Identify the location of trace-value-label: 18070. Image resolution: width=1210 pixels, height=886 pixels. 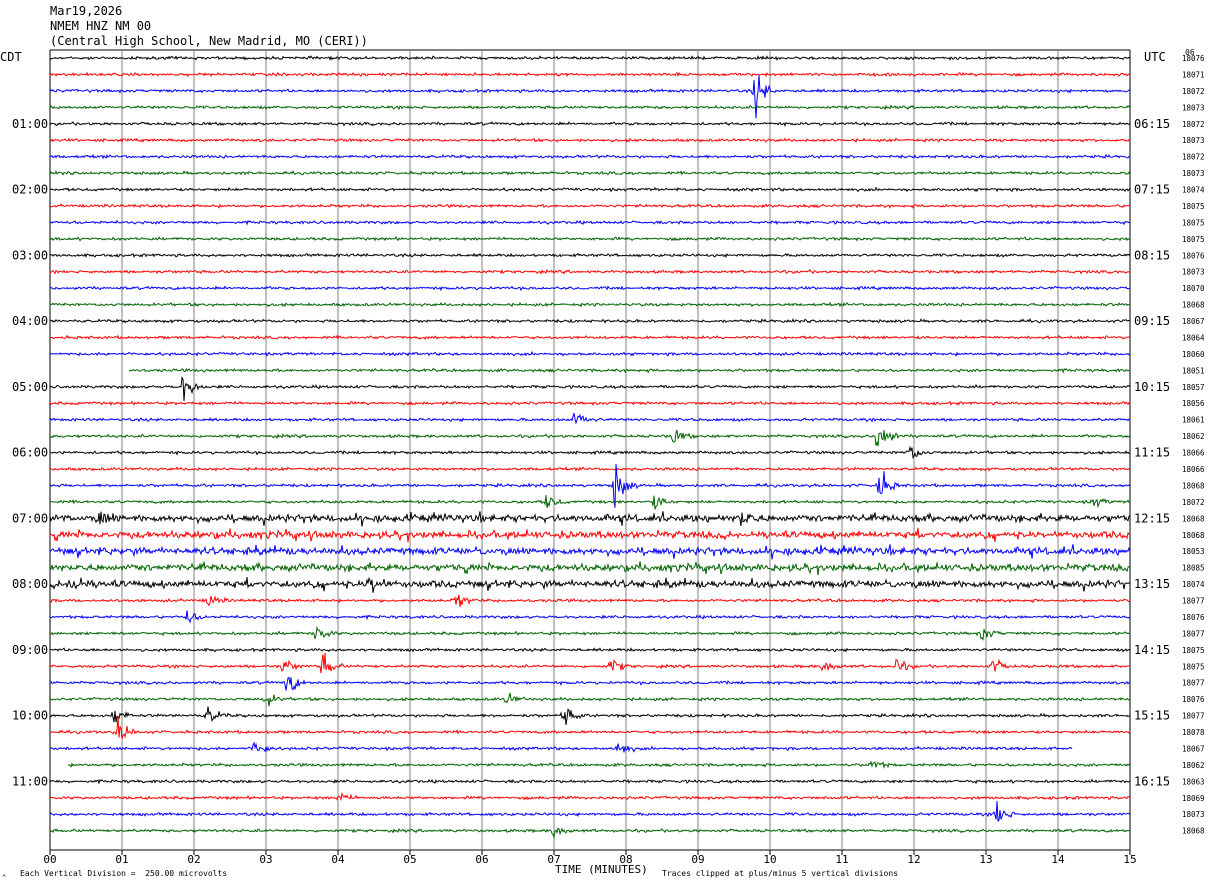
(1193, 288).